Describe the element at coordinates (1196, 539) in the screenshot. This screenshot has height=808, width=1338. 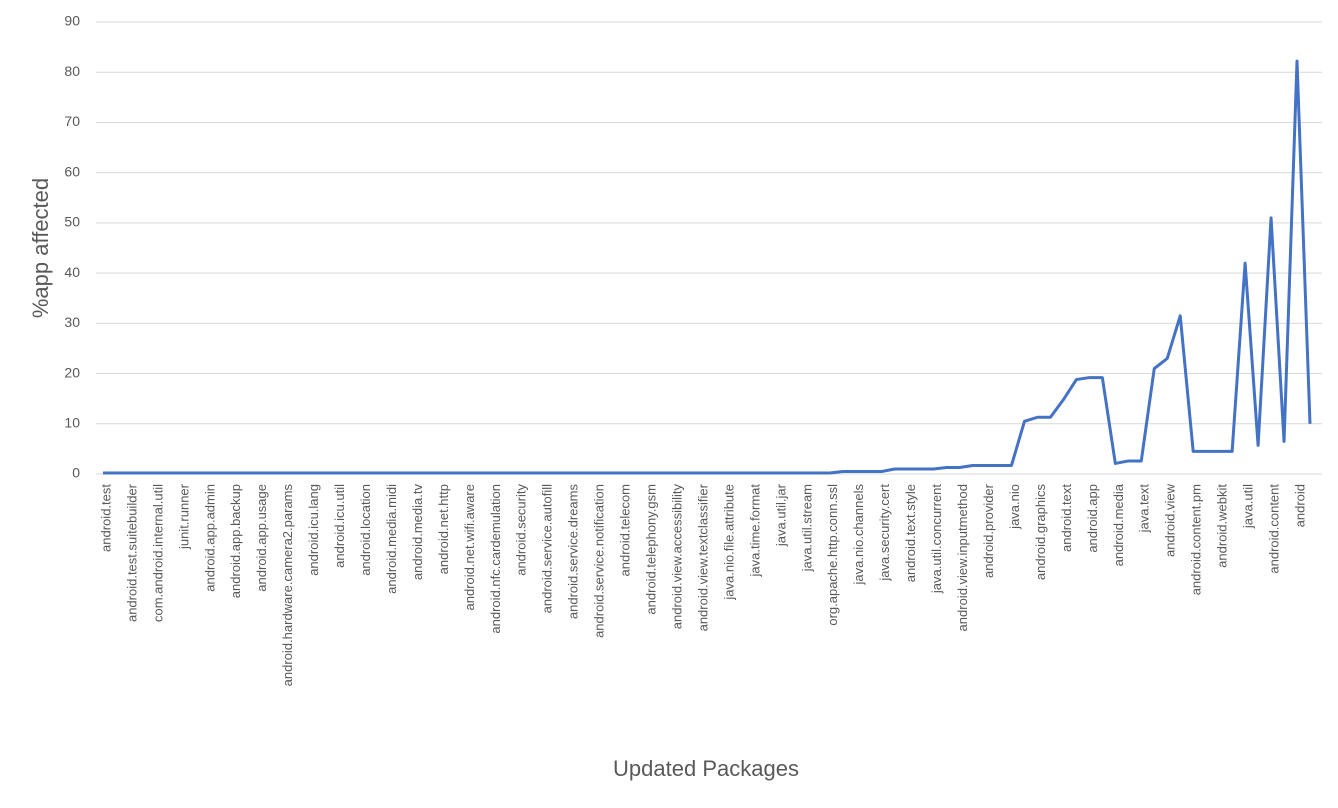
I see `x-tick-label: android.content.pm` at that location.